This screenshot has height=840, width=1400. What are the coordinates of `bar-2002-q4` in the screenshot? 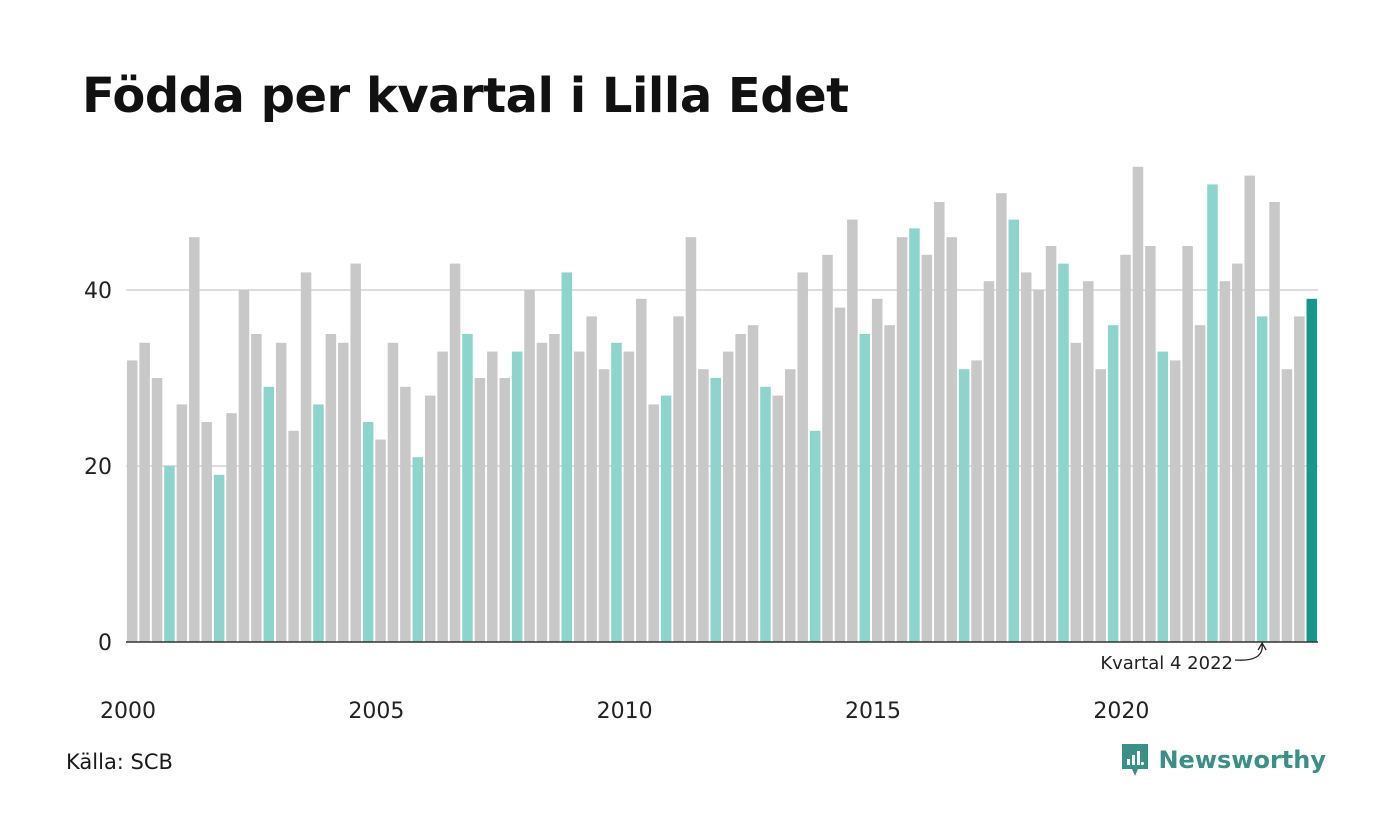 It's located at (269, 514).